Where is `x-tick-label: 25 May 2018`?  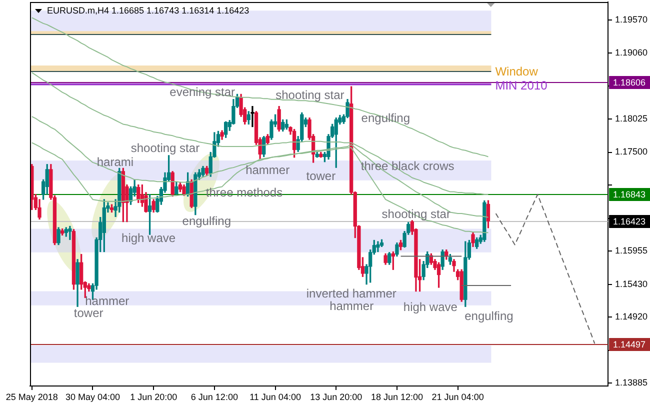
x-tick-label: 25 May 2018 is located at coordinates (32, 397).